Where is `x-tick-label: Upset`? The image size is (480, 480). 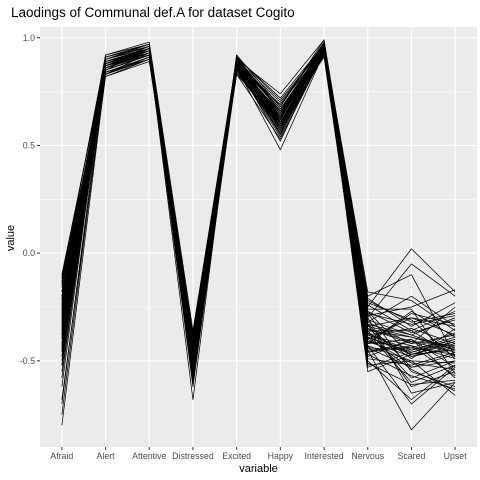 x-tick-label: Upset is located at coordinates (456, 456).